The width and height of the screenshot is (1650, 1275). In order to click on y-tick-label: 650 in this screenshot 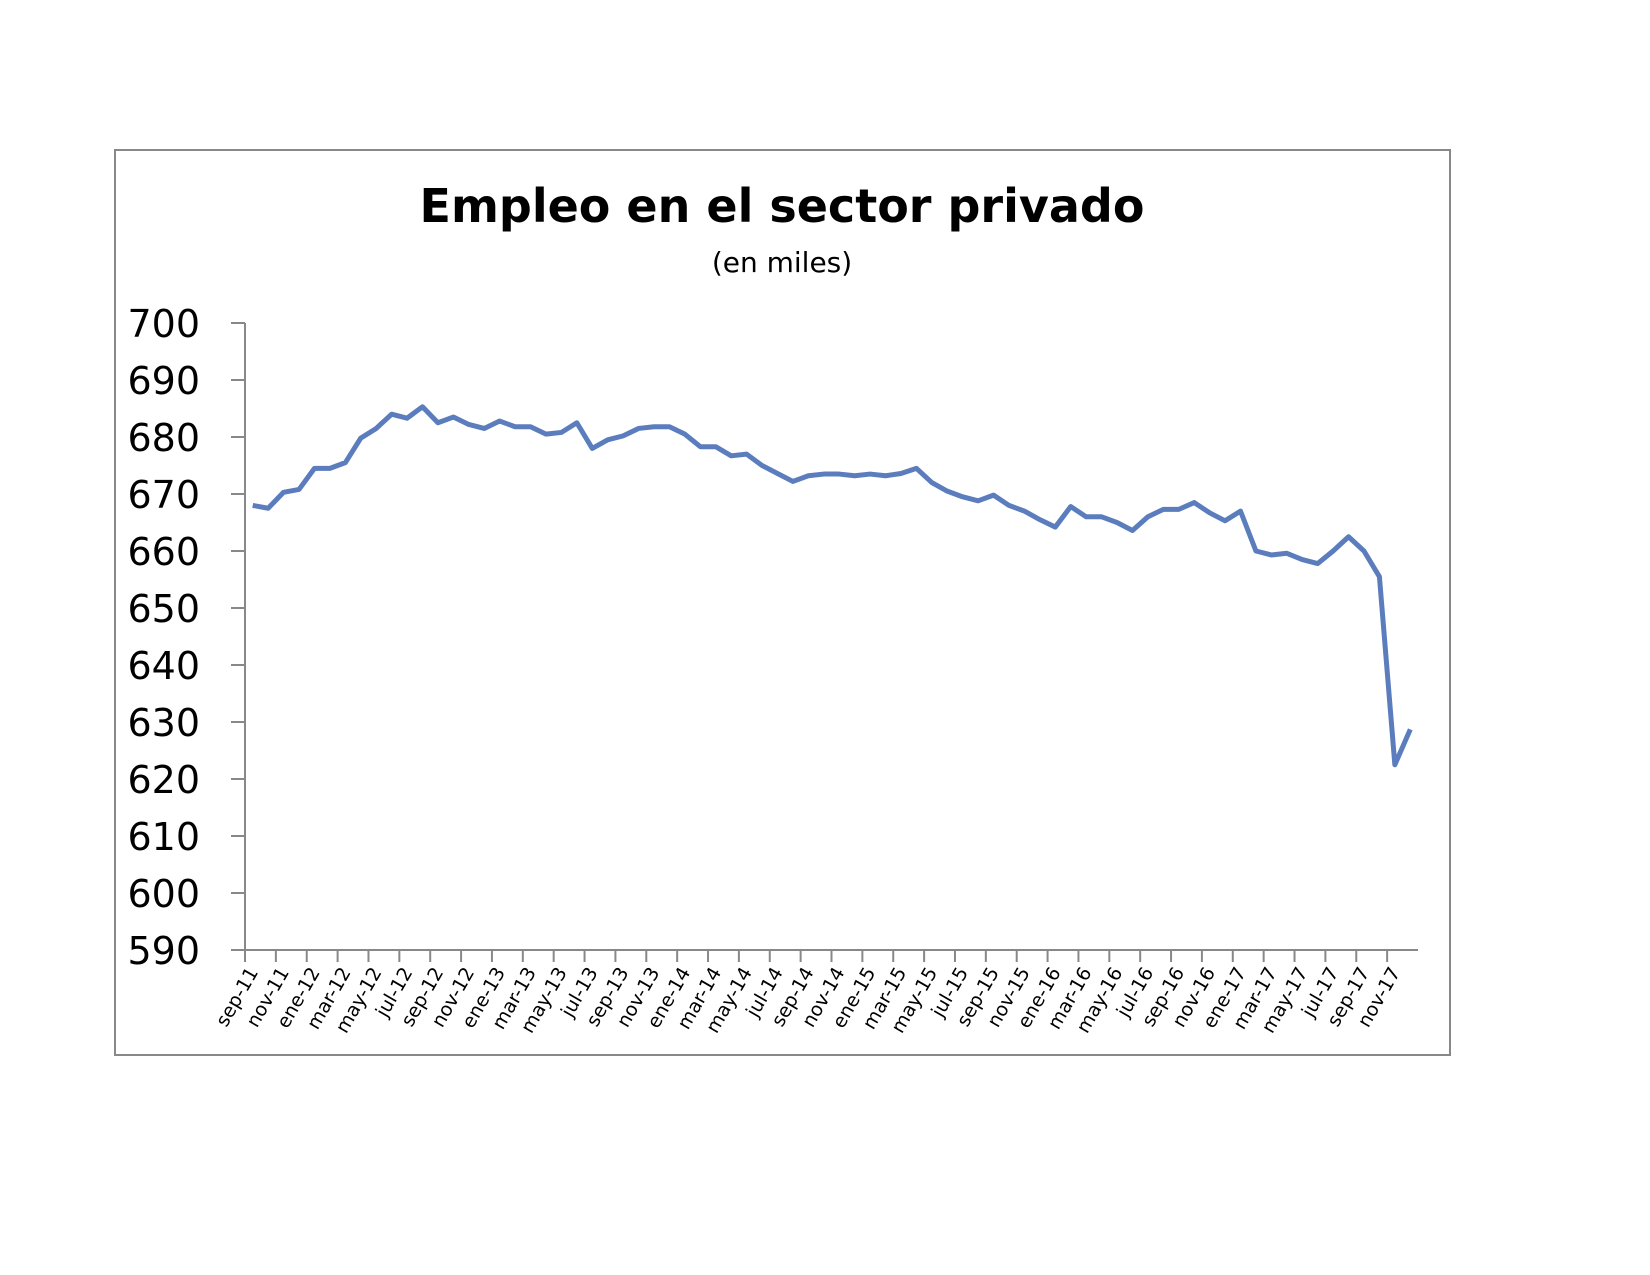, I will do `click(163, 609)`.